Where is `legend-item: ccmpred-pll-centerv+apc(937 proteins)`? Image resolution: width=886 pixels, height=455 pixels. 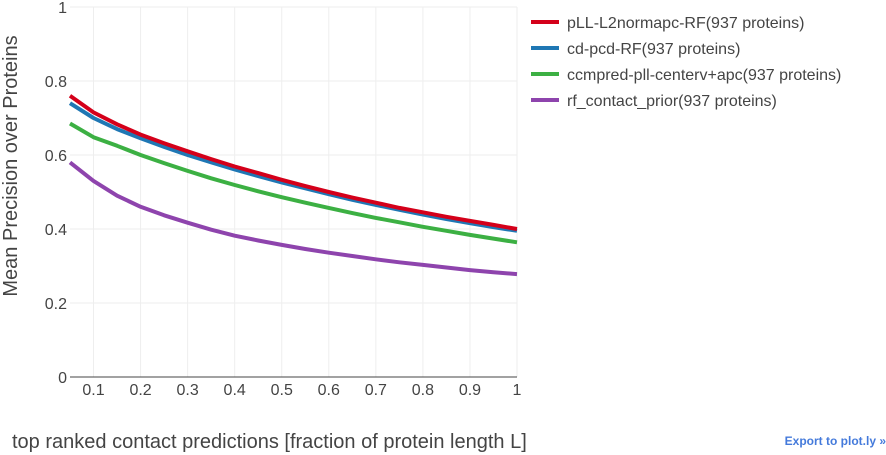
legend-item: ccmpred-pll-centerv+apc(937 proteins) is located at coordinates (686, 75).